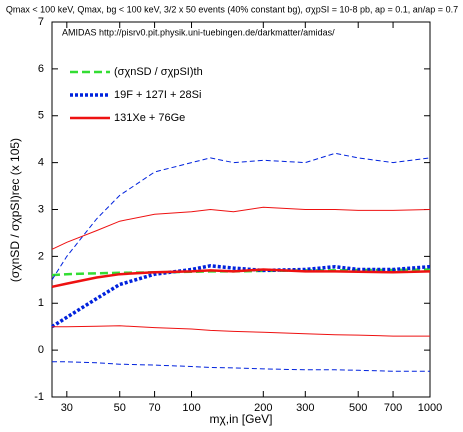 The image size is (463, 432). What do you see at coordinates (67, 408) in the screenshot?
I see `x-tick-label: 30` at bounding box center [67, 408].